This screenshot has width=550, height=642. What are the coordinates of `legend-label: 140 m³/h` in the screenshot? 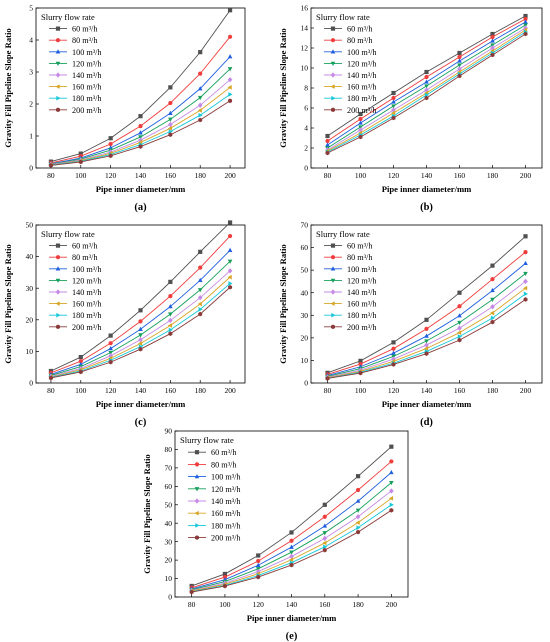 It's located at (87, 75).